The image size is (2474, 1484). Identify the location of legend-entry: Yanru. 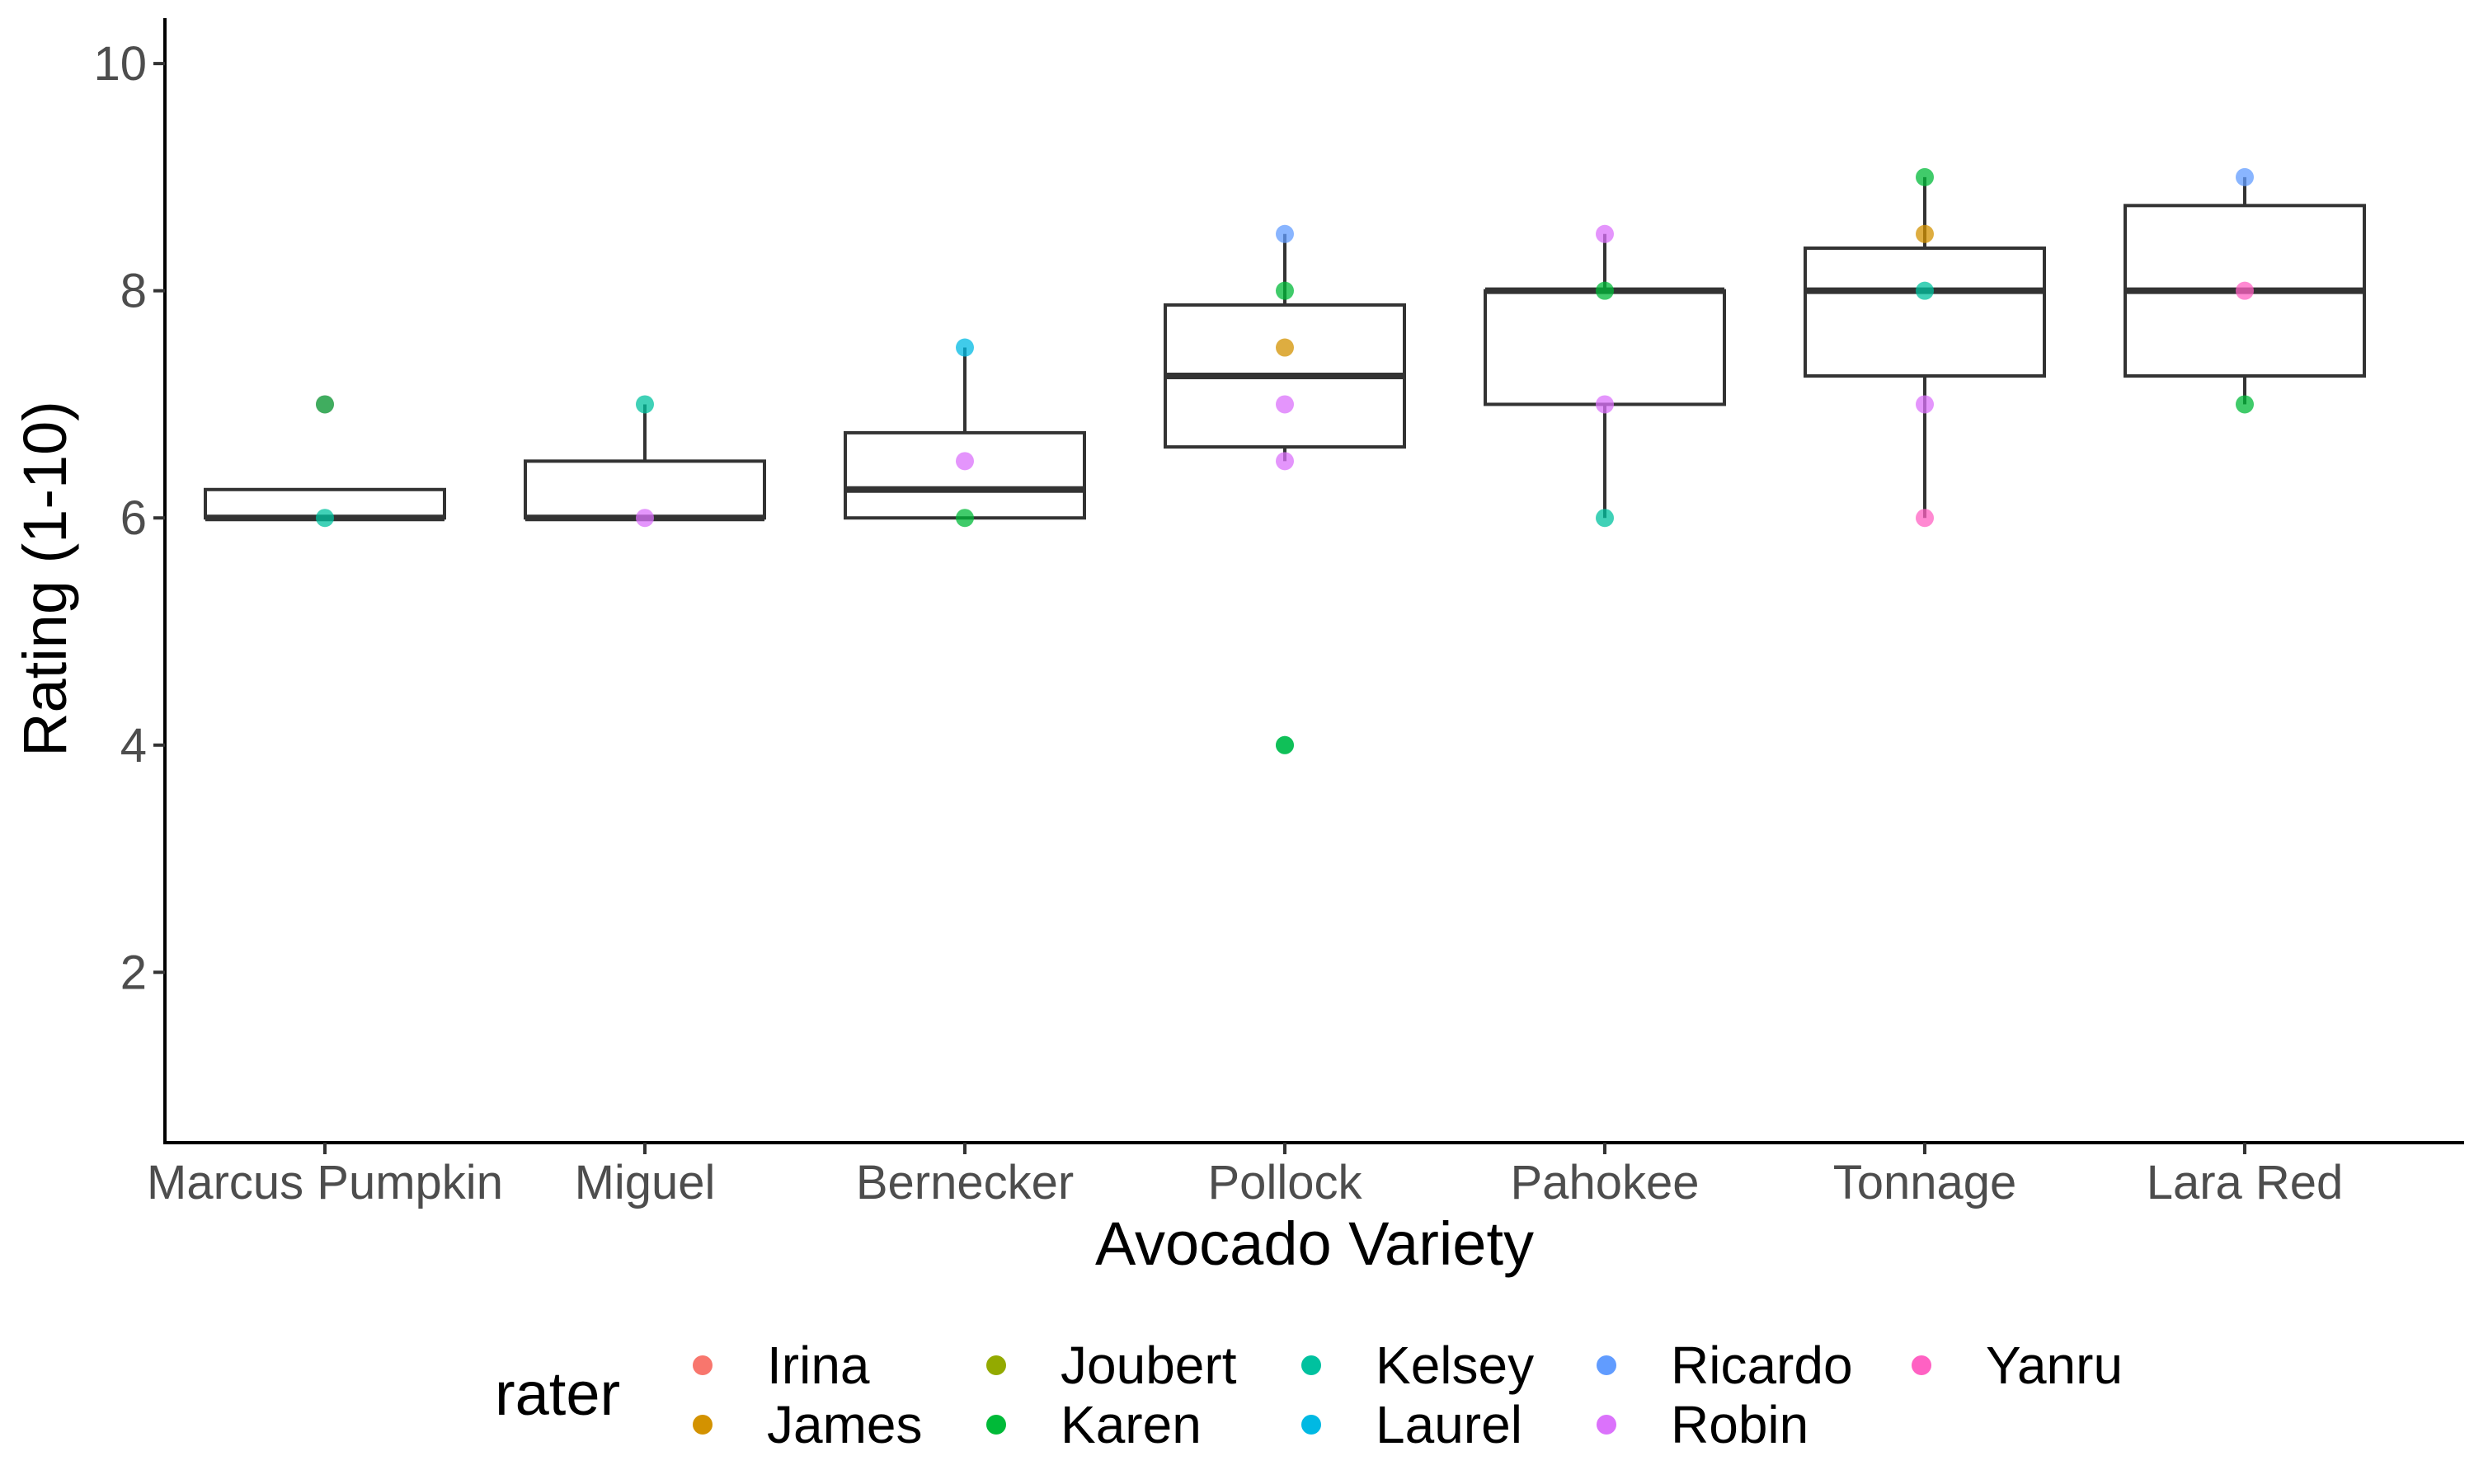
(2017, 1365).